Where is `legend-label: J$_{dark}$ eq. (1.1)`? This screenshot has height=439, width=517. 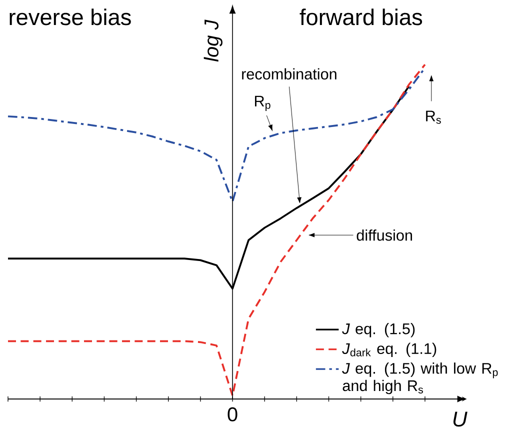
legend-label: J$_{dark}$ eq. (1.1) is located at coordinates (389, 350).